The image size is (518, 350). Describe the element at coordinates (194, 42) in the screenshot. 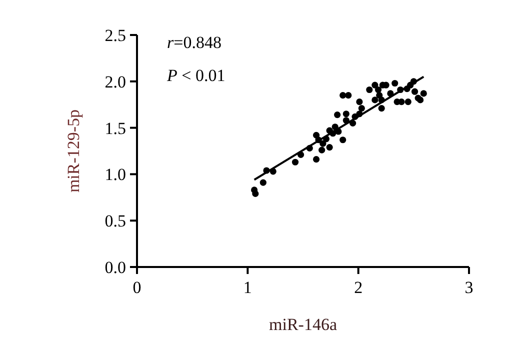

I see `annotation: r=0.848` at that location.